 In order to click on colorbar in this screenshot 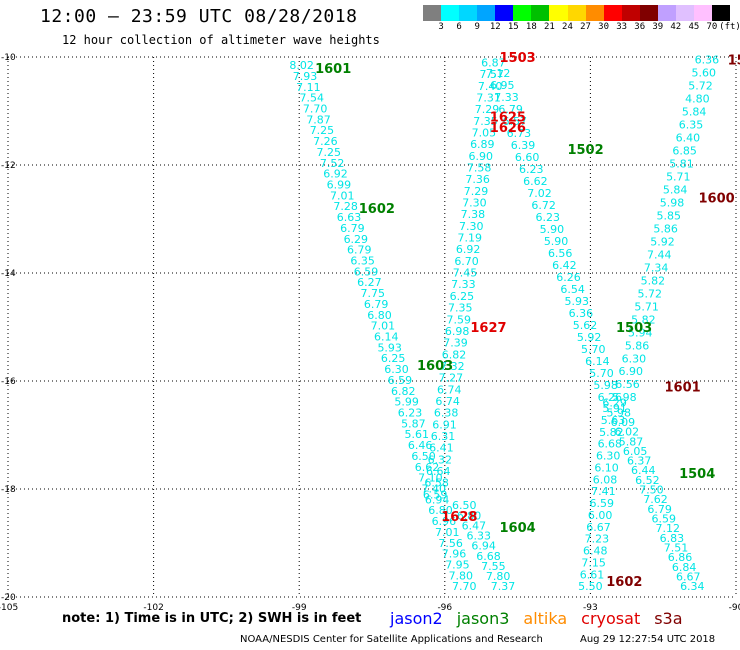, I will do `click(577, 13)`.